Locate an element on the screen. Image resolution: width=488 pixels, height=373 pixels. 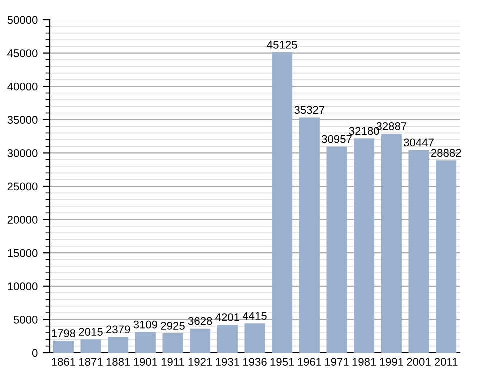
y-tick-label: 45000 is located at coordinates (23, 54).